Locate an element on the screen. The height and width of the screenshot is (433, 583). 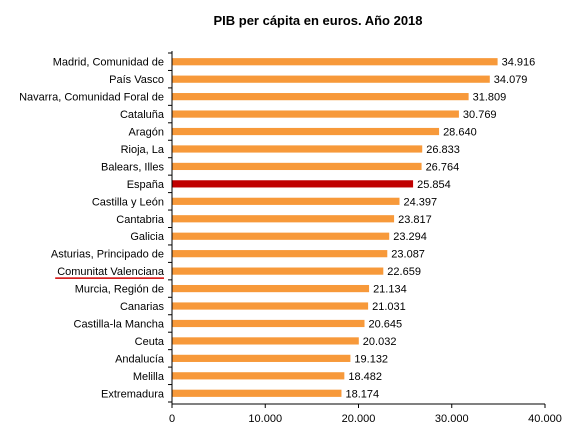
category-label-4: Aragón is located at coordinates (146, 133).